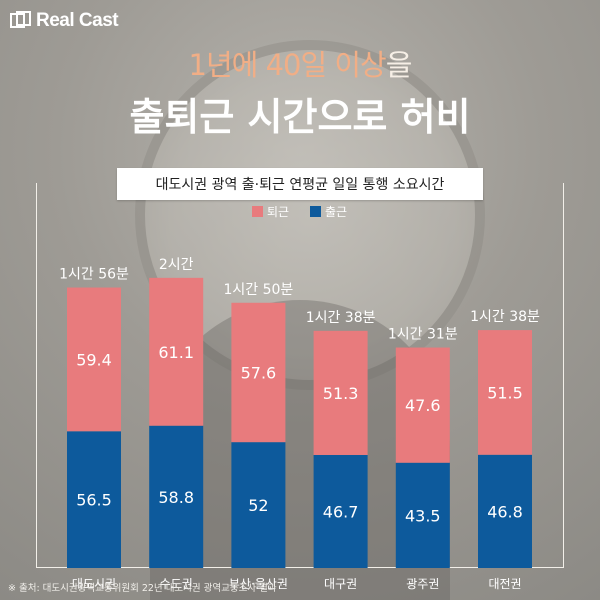  Describe the element at coordinates (176, 265) in the screenshot. I see `total-label-2: 2시간` at that location.